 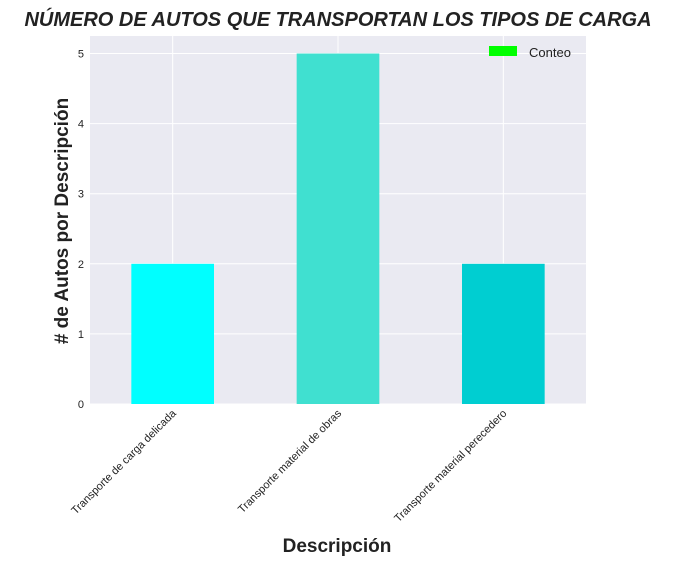 I want to click on y-tick-label: 1, so click(x=81, y=335).